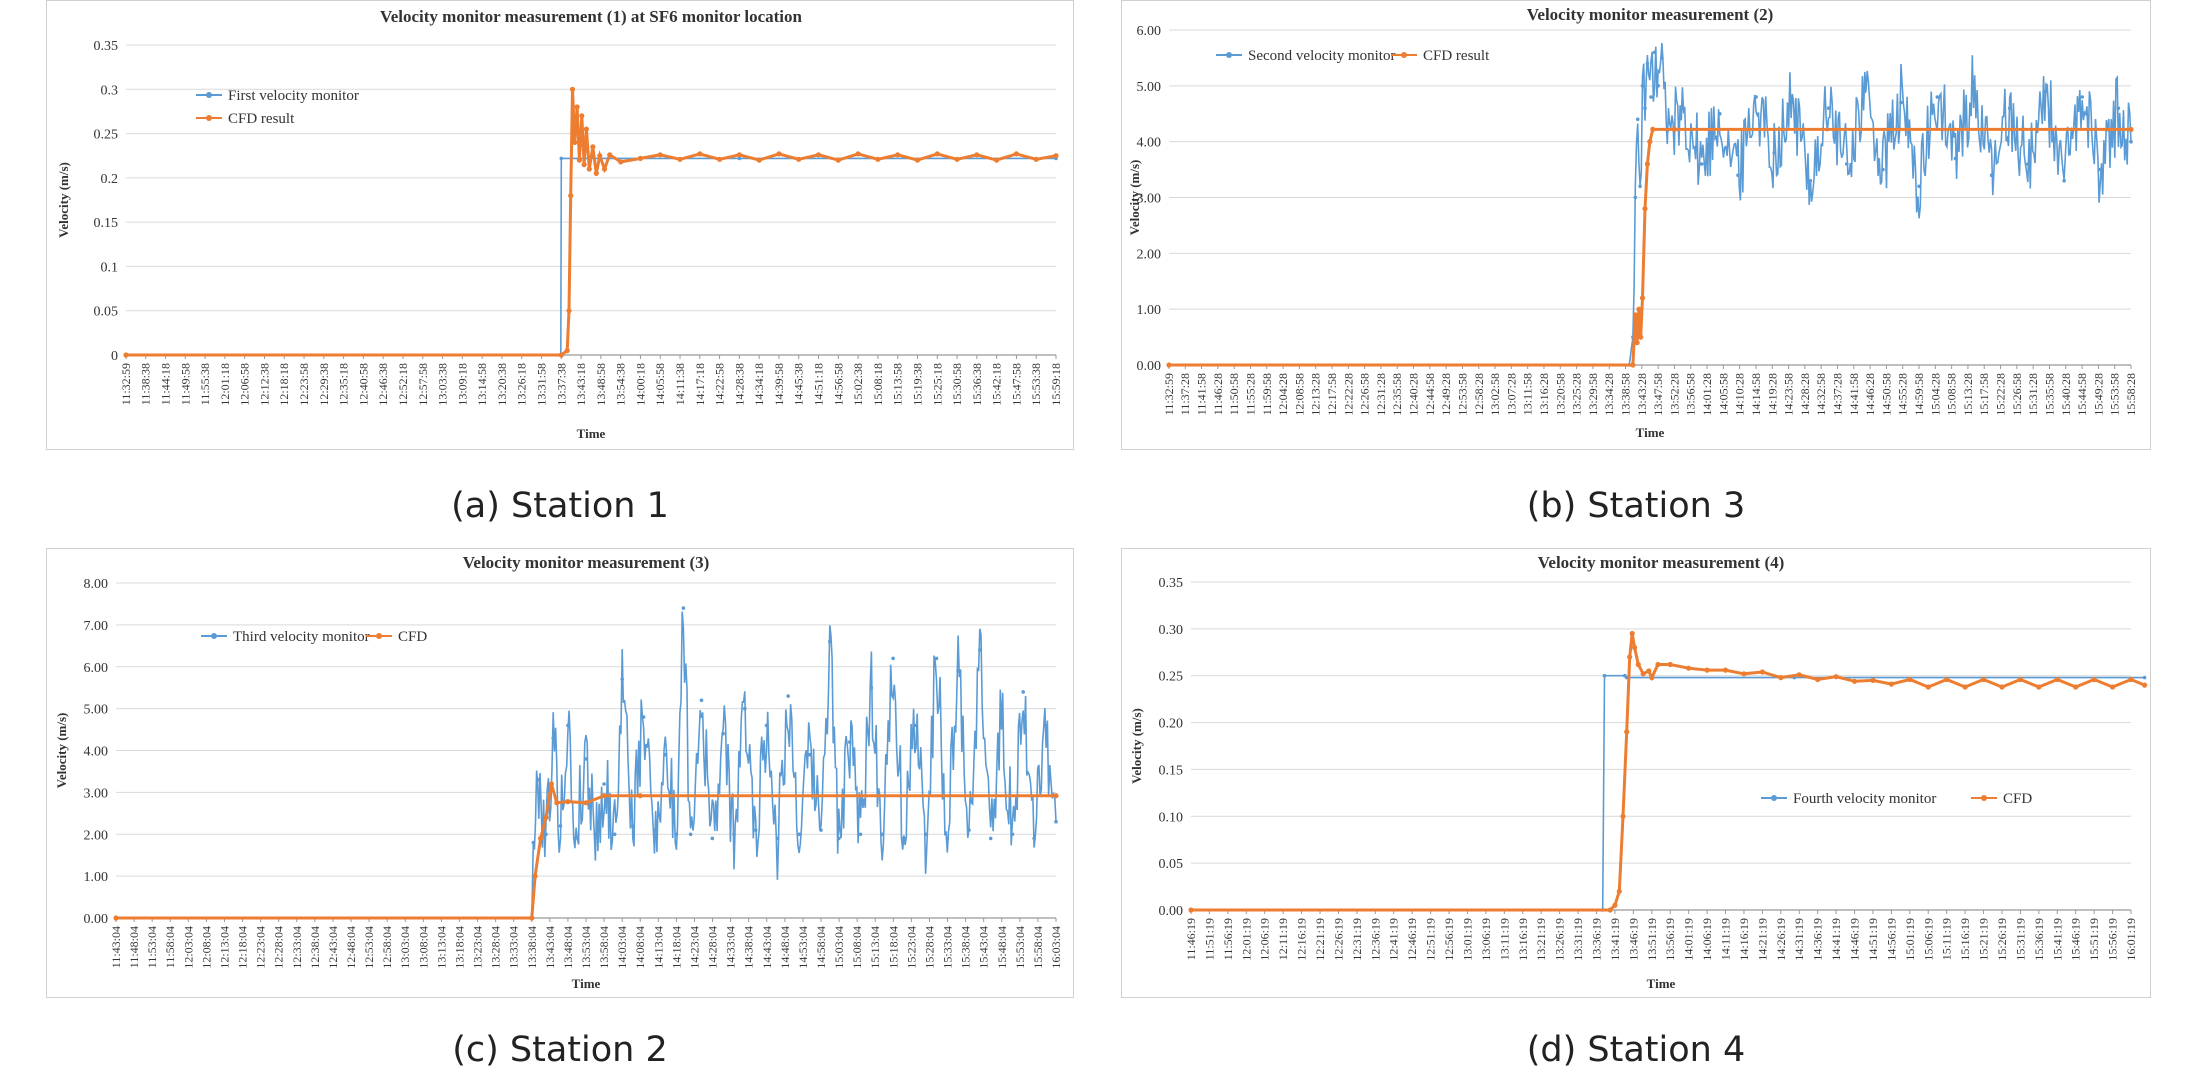 The width and height of the screenshot is (2185, 1074). Describe the element at coordinates (680, 384) in the screenshot. I see `x-tick-label: 14:11:38` at that location.